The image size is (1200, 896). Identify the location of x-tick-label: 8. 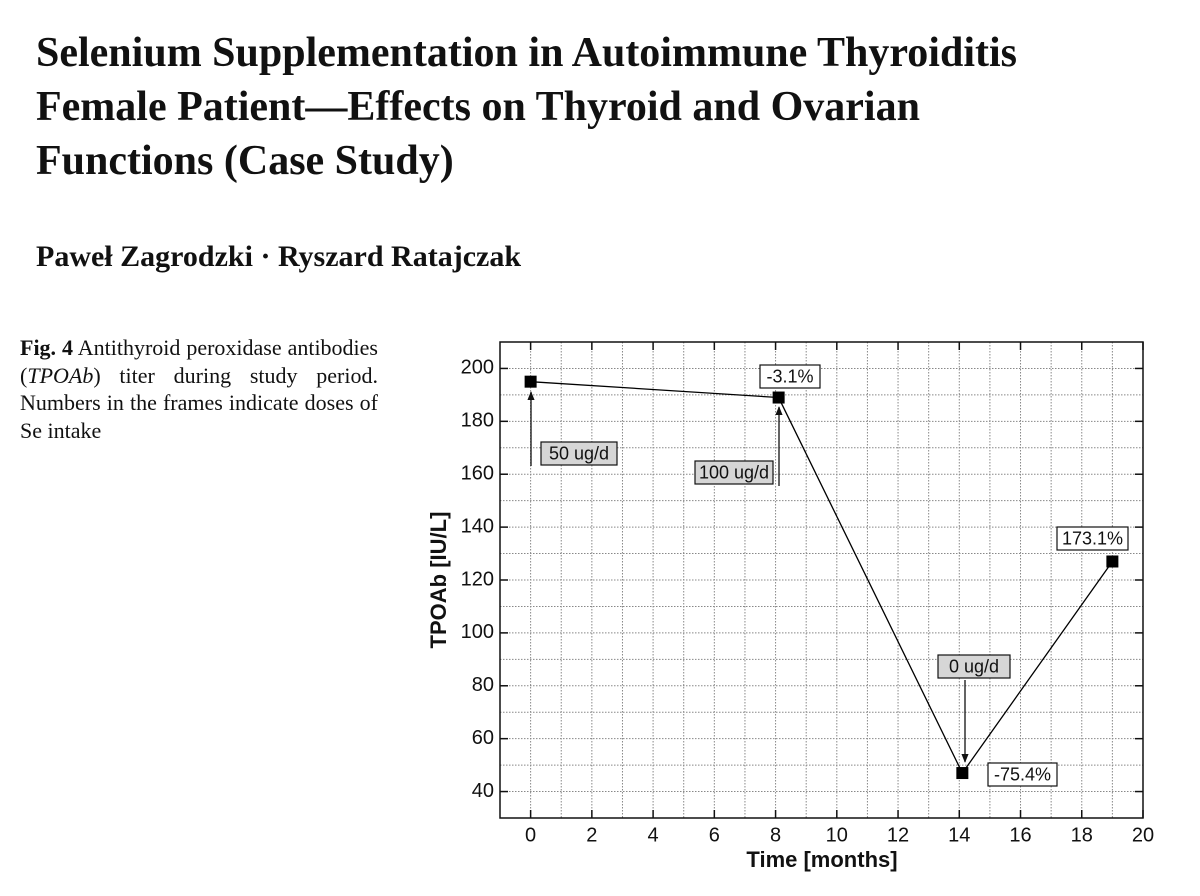
(775, 835).